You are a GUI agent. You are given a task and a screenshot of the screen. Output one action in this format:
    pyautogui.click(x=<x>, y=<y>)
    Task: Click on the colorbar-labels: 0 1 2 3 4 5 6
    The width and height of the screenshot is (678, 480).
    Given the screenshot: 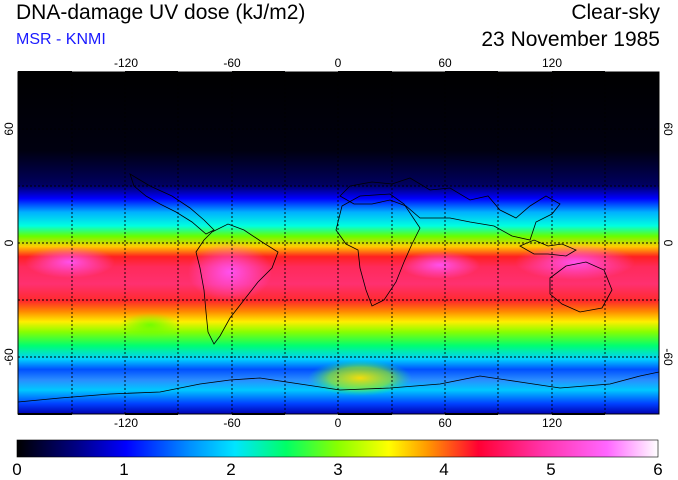 What is the action you would take?
    pyautogui.click(x=337, y=469)
    